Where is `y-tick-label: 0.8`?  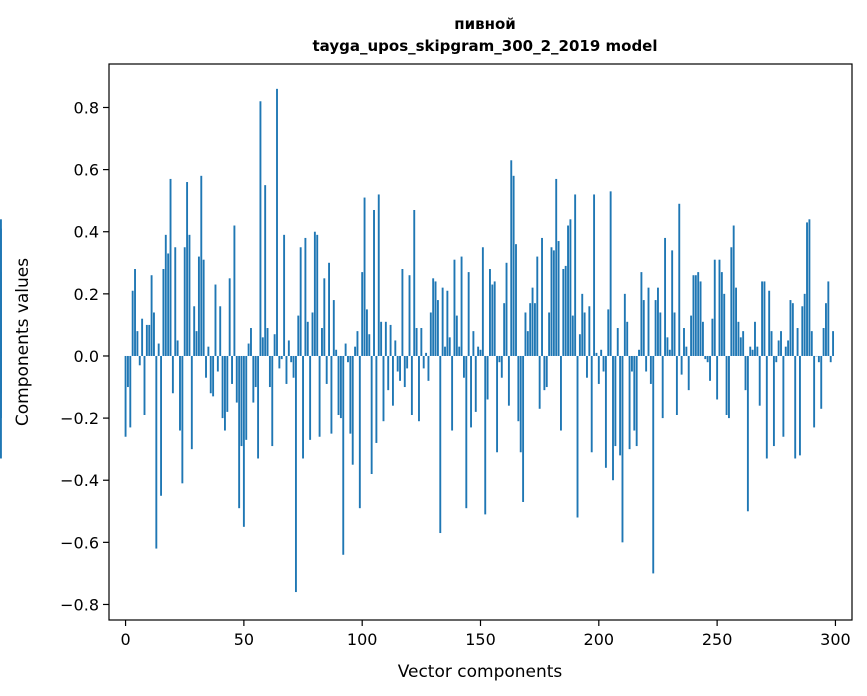 y-tick-label: 0.8 is located at coordinates (86, 107).